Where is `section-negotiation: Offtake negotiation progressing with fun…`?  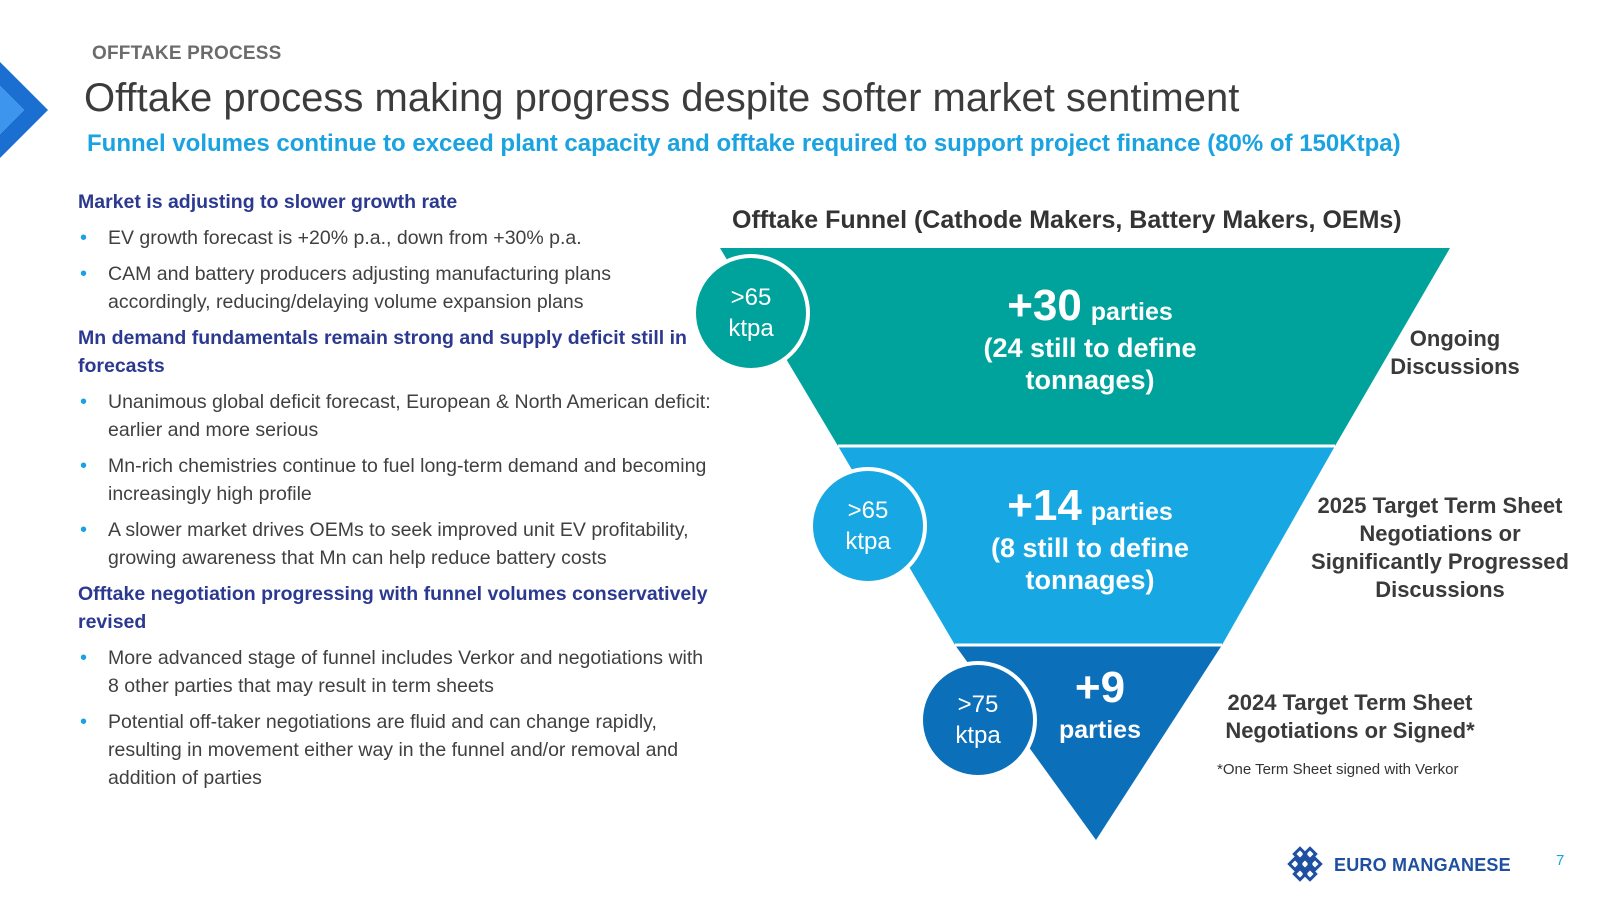
section-negotiation: Offtake negotiation progressing with fun… is located at coordinates (398, 686).